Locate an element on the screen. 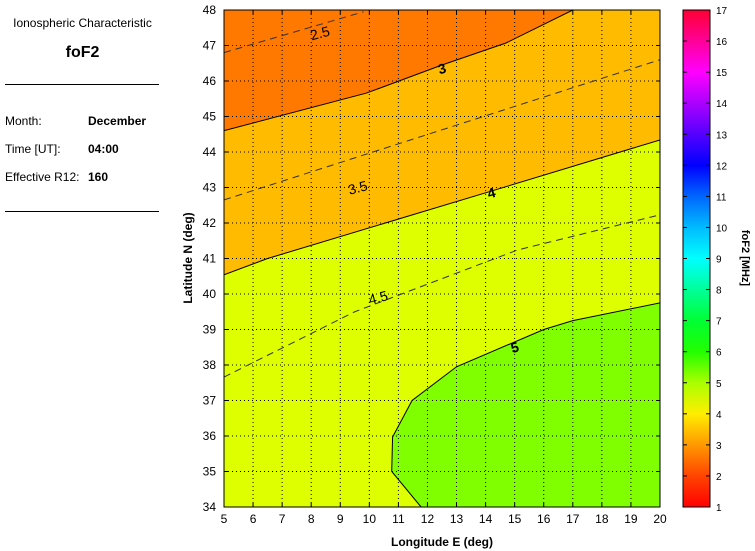 The image size is (755, 551). x-tick-label: 15 is located at coordinates (515, 519).